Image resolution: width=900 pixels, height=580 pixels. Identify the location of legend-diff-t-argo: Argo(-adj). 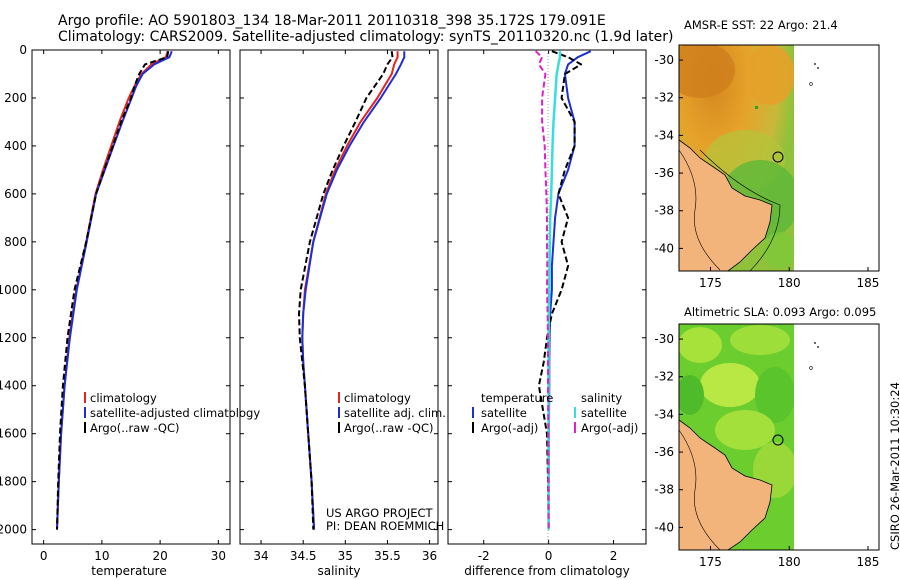
(509, 428).